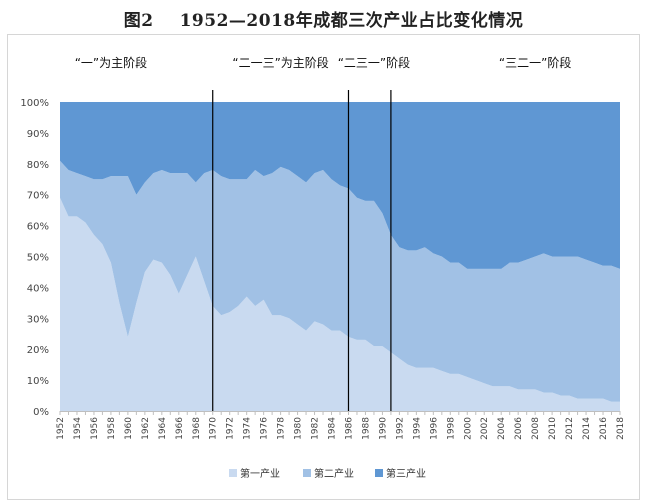 This screenshot has width=647, height=504. What do you see at coordinates (406, 473) in the screenshot?
I see `legend-label: 第三产业` at bounding box center [406, 473].